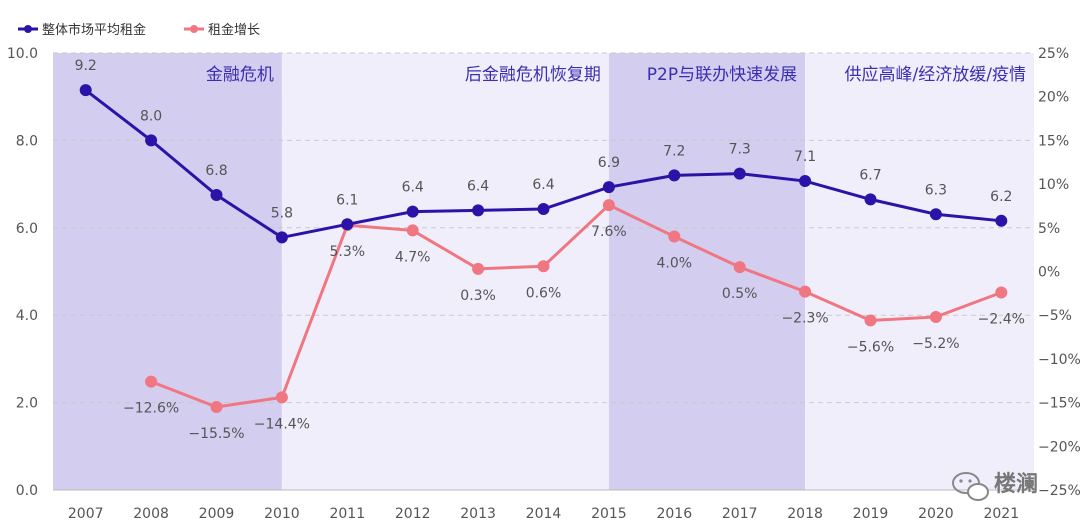  Describe the element at coordinates (936, 514) in the screenshot. I see `x-tick-label-2020: 2020` at that location.